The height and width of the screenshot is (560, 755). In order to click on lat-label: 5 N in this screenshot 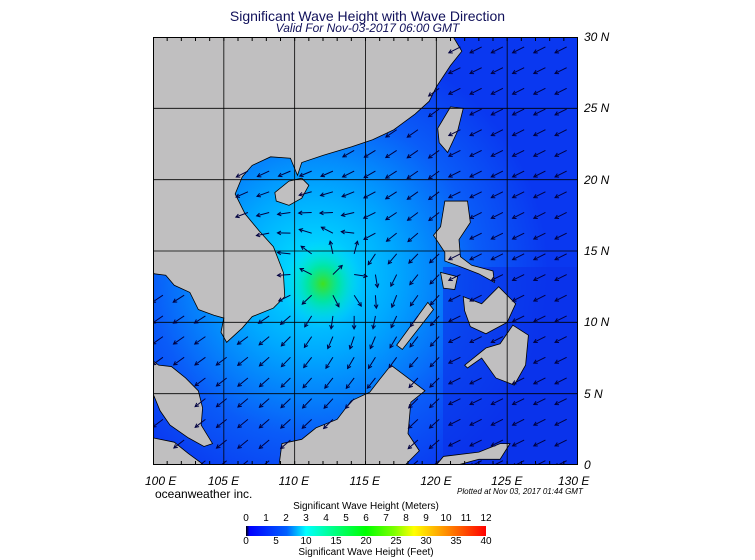, I will do `click(593, 393)`.